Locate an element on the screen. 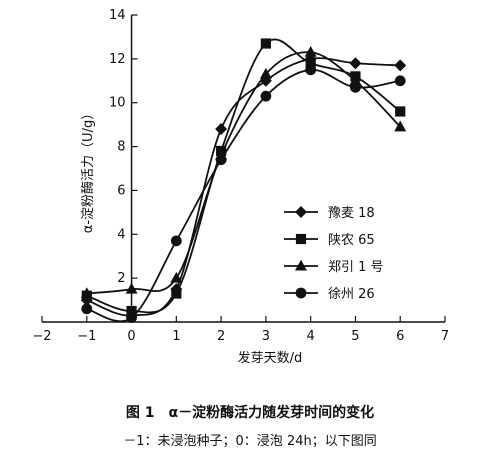 Image resolution: width=500 pixels, height=461 pixels. legend-label: 豫麦 18 is located at coordinates (351, 213).